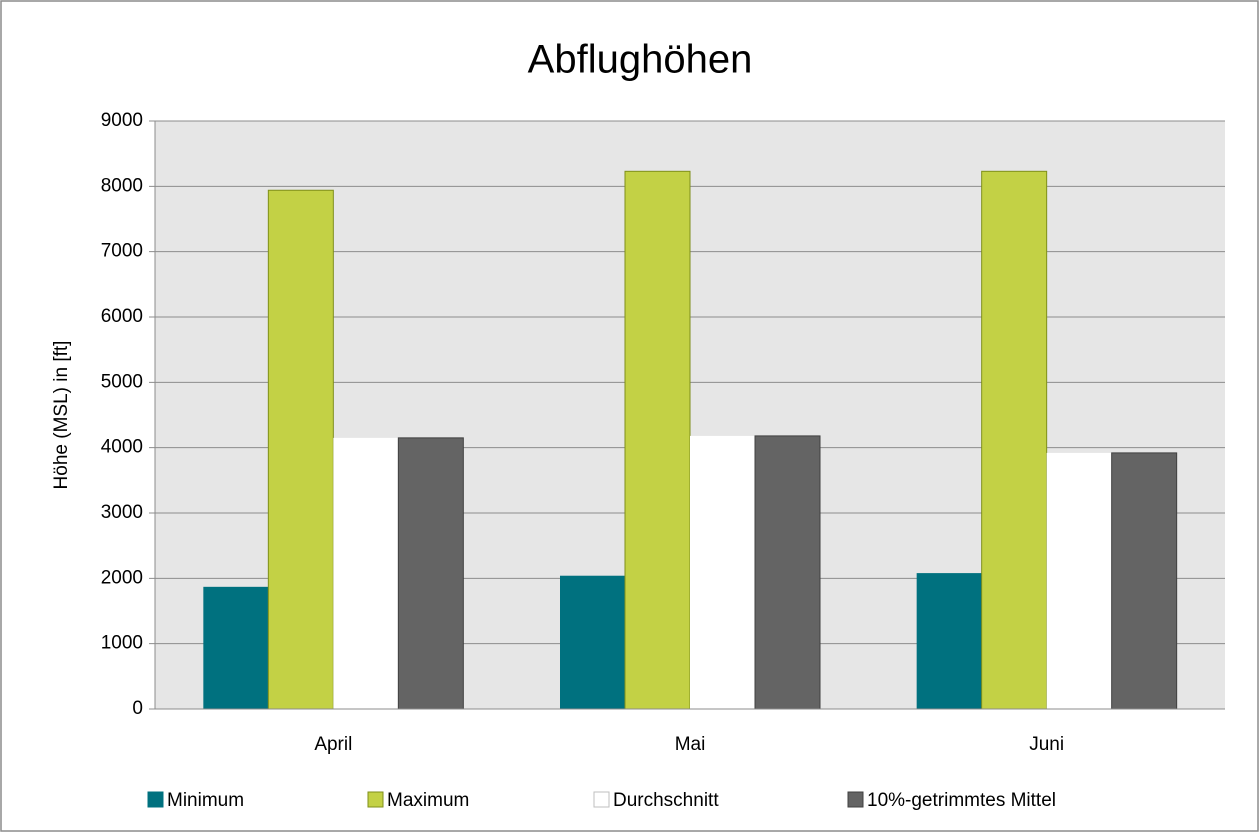  What do you see at coordinates (690, 744) in the screenshot?
I see `x-tick-label: Mai` at bounding box center [690, 744].